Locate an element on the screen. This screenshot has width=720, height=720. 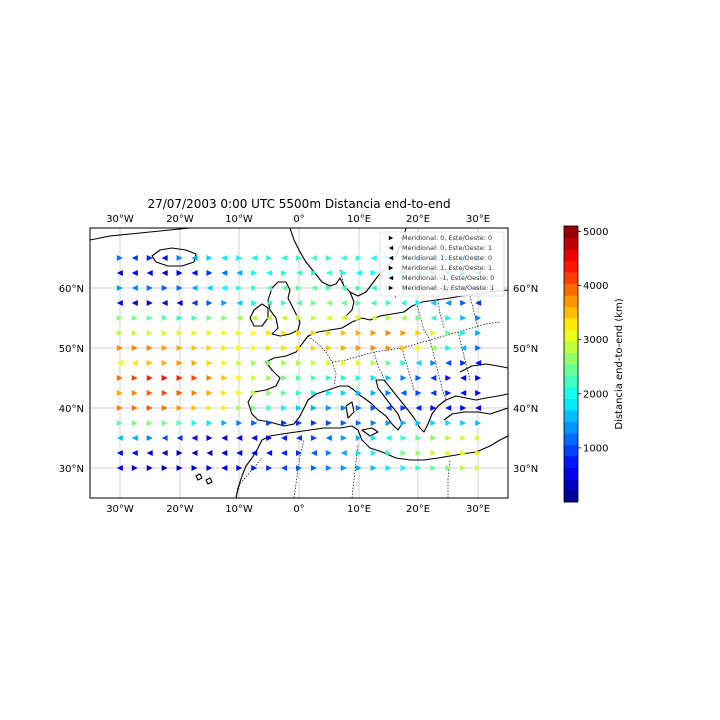
lon-tick-top: 0° is located at coordinates (298, 219).